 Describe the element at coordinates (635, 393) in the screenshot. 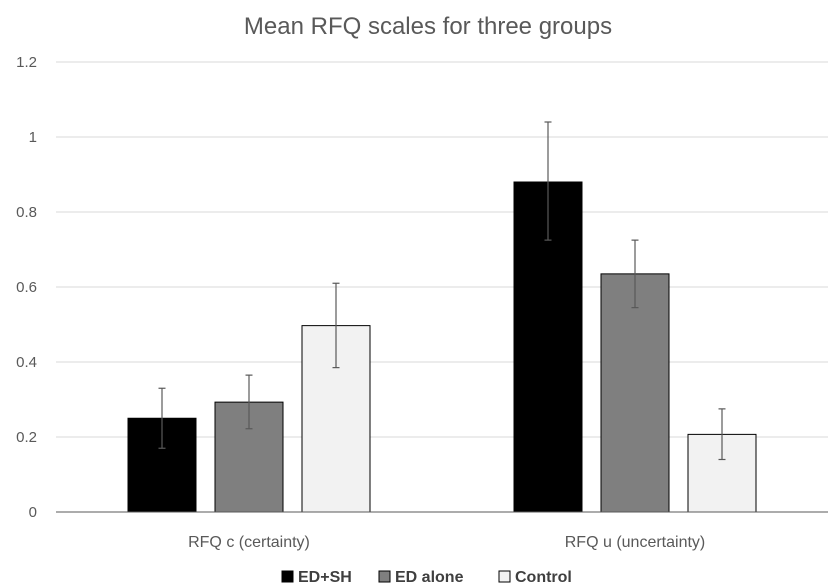

I see `bar-ed-alone-uncertainty` at that location.